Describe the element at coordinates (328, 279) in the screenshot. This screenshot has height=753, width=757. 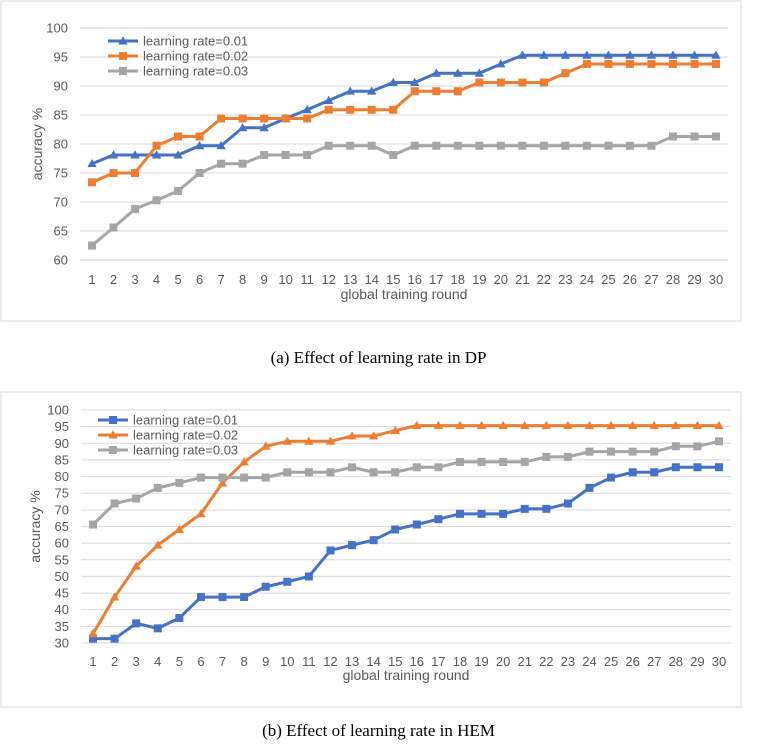
I see `x-tick-label: 12` at that location.